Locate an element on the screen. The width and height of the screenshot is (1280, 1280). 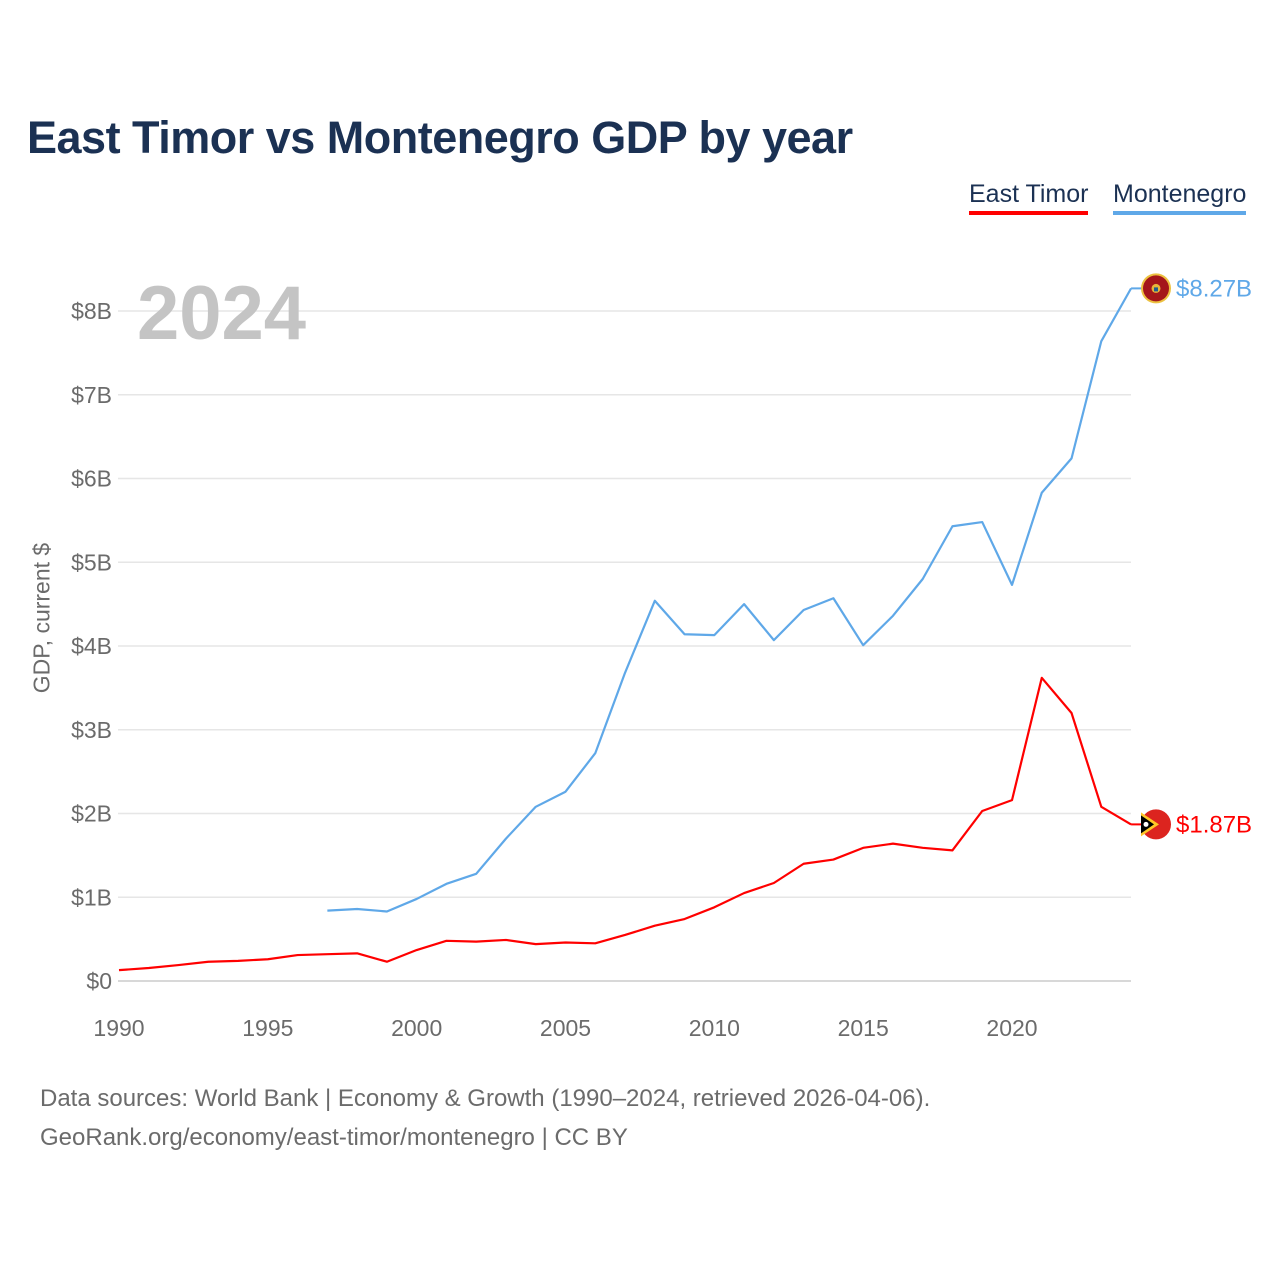
end-value-label: $8.27B is located at coordinates (1214, 288).